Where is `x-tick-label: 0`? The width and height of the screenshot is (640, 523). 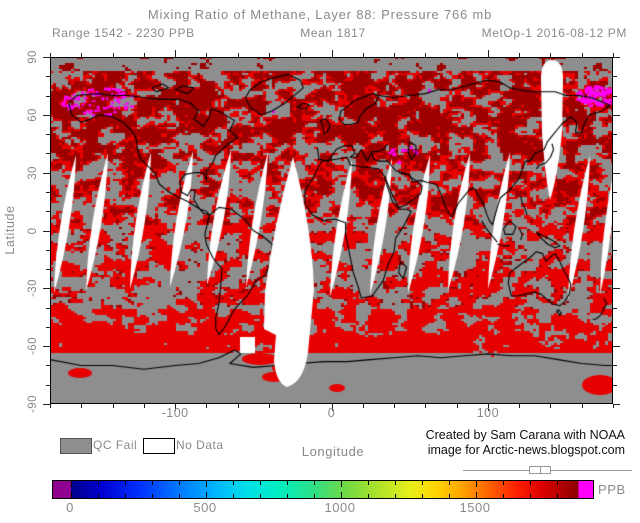 x-tick-label: 0 is located at coordinates (331, 413).